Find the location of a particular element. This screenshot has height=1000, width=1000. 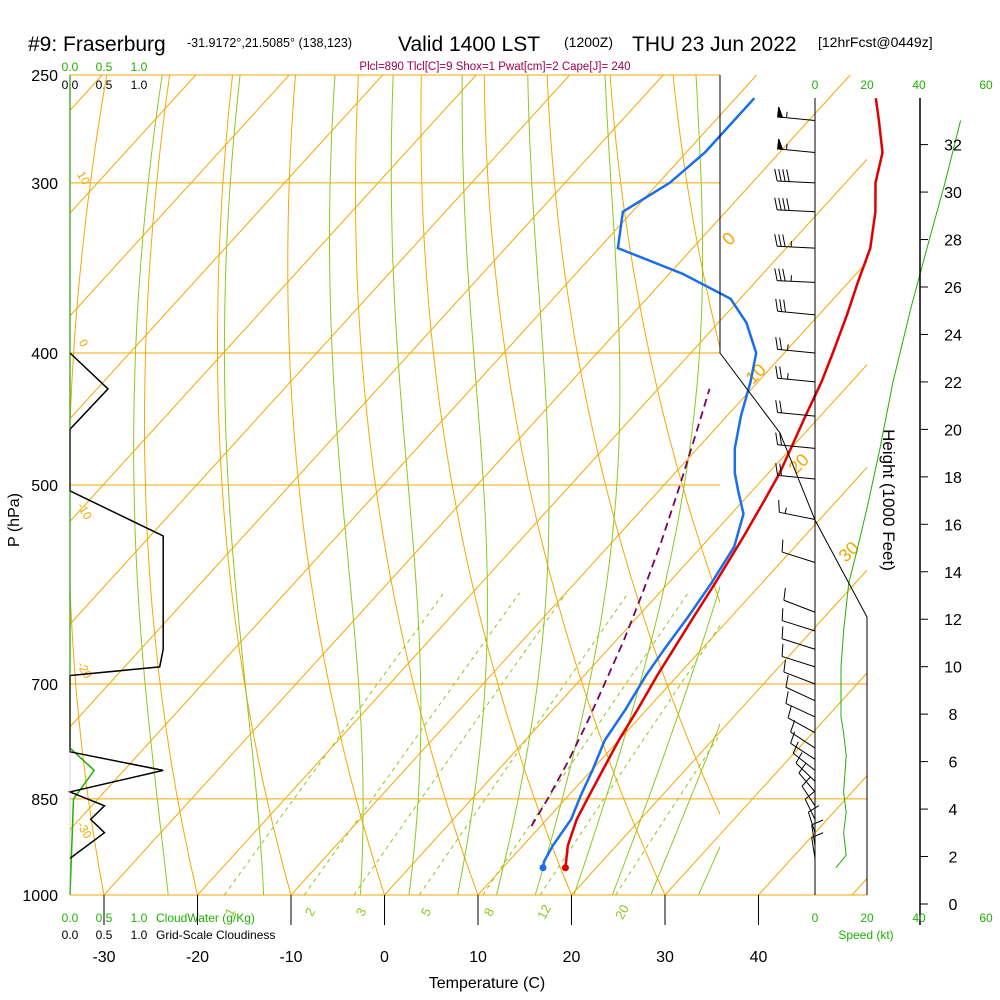

wind-barb-half-flag is located at coordinates (788, 376).